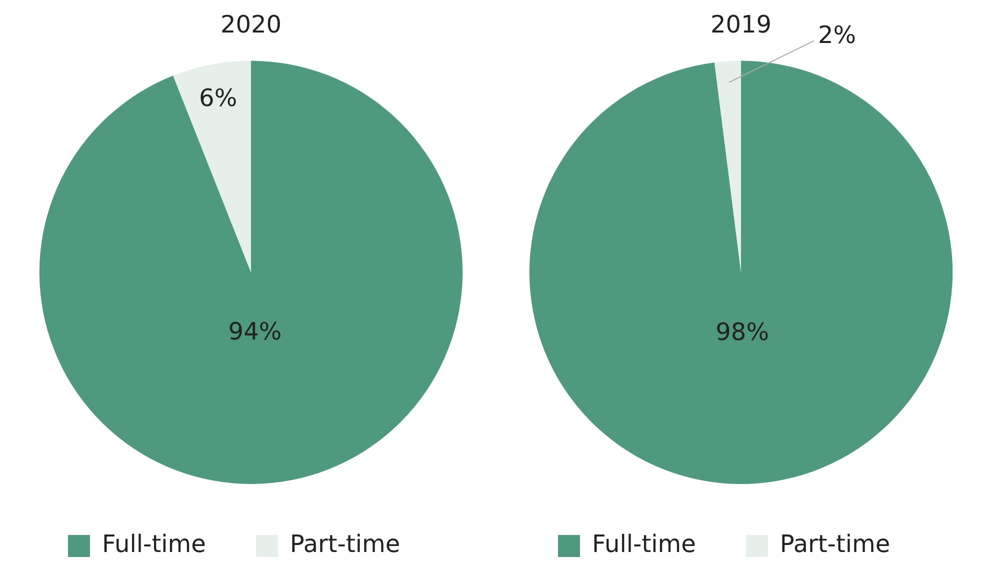 The height and width of the screenshot is (577, 993). Describe the element at coordinates (251, 24) in the screenshot. I see `chart-title: 2020` at that location.